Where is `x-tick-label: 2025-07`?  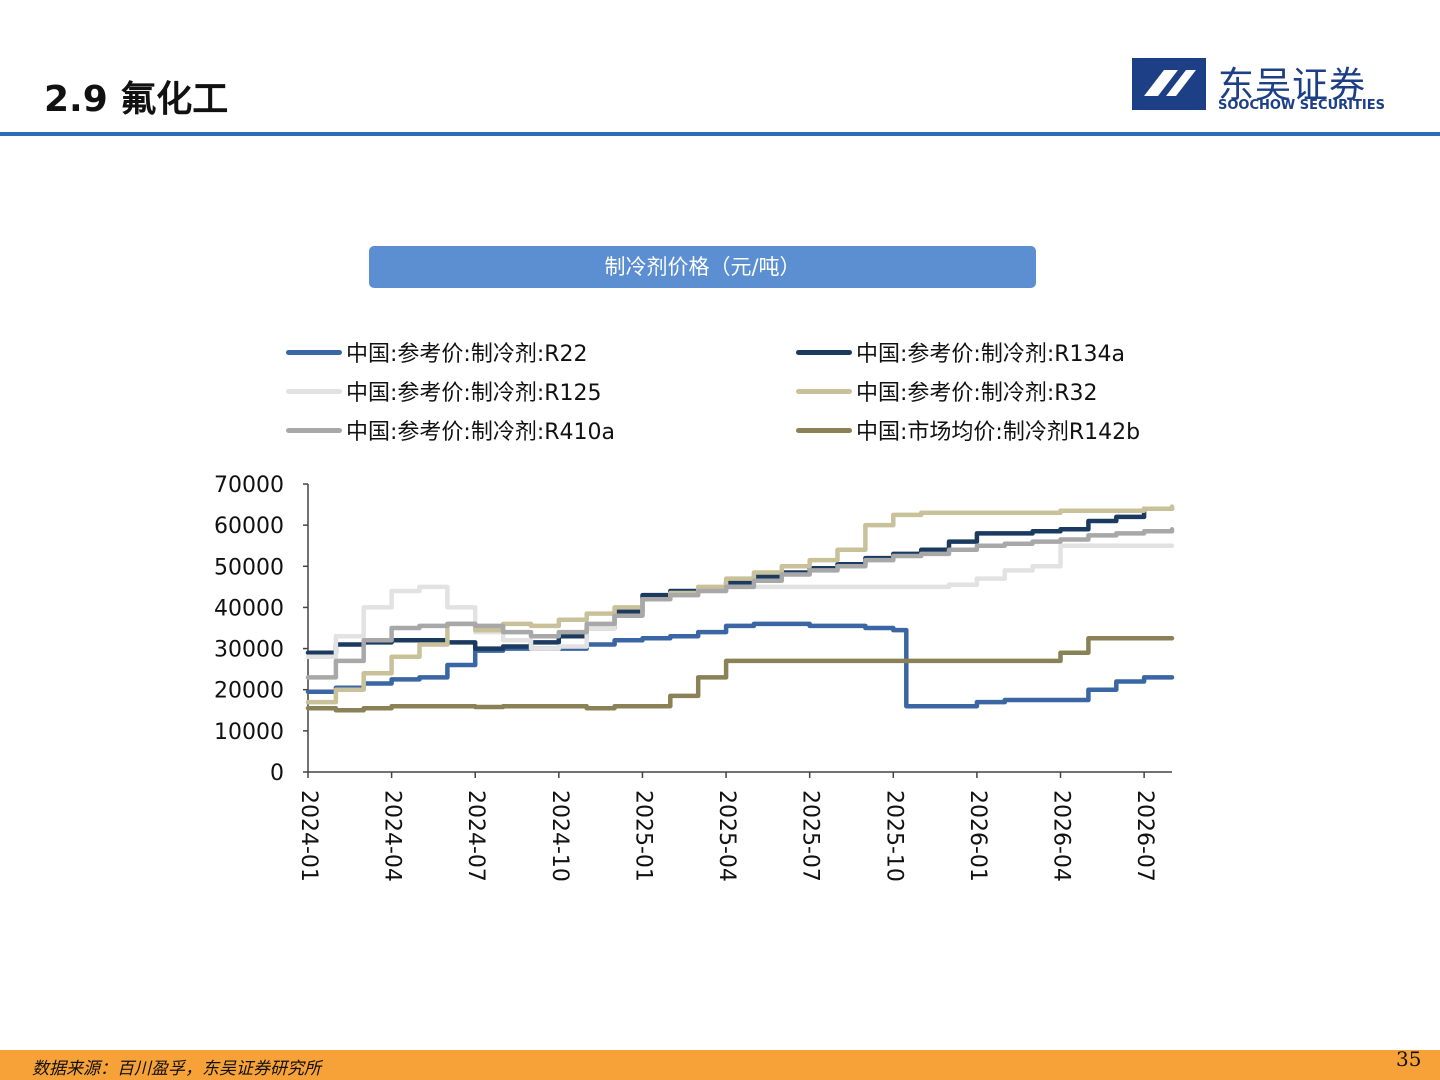 x-tick-label: 2025-07 is located at coordinates (810, 836).